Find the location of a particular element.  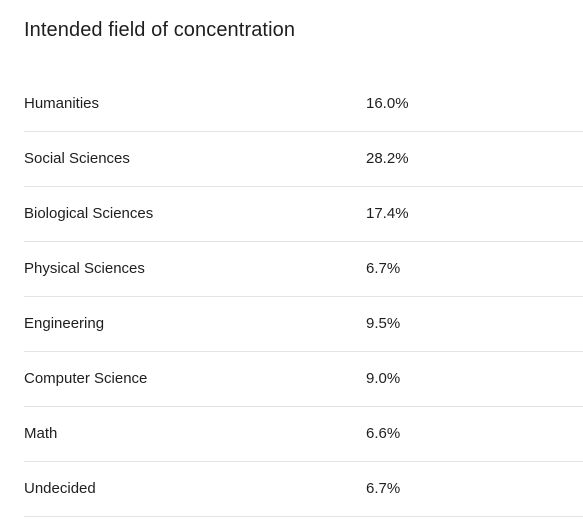

field-percent: 9.5% is located at coordinates (383, 323).